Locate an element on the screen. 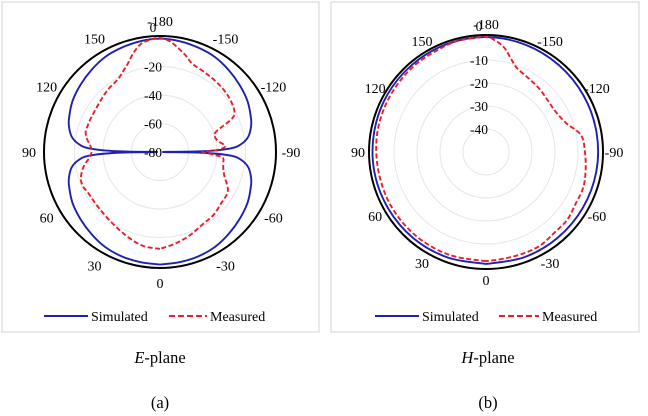  radial-tick-labels: 0 -20 -40 -60 -80 is located at coordinates (153, 90).